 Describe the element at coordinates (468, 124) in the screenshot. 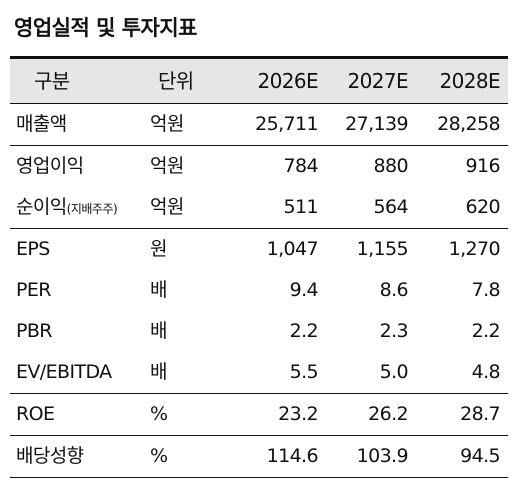

I see `value: 28,258` at that location.